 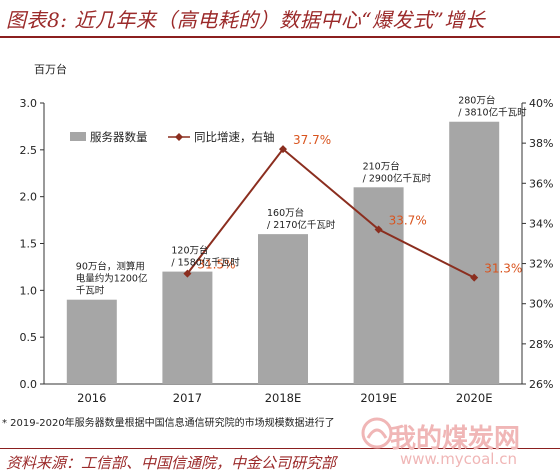 What do you see at coordinates (29, 337) in the screenshot?
I see `y-tick-label: 0.5` at bounding box center [29, 337].